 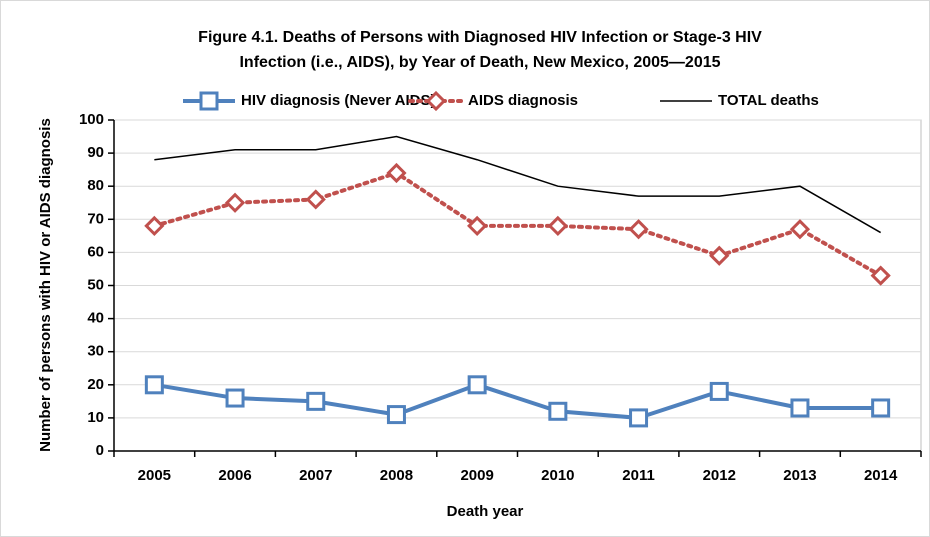 What do you see at coordinates (91, 119) in the screenshot?
I see `y-tick-label: 100` at bounding box center [91, 119].